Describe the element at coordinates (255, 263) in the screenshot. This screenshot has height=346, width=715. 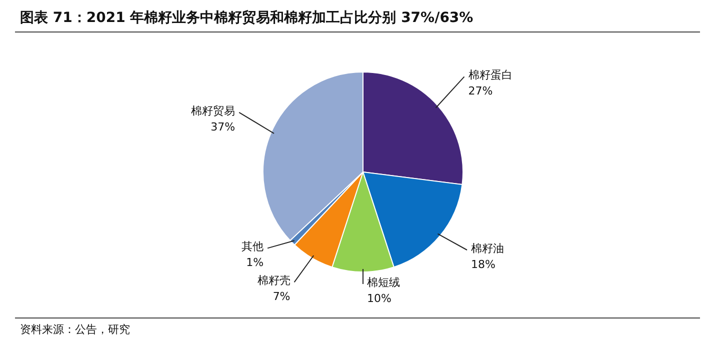
I see `data-label: 1%` at that location.